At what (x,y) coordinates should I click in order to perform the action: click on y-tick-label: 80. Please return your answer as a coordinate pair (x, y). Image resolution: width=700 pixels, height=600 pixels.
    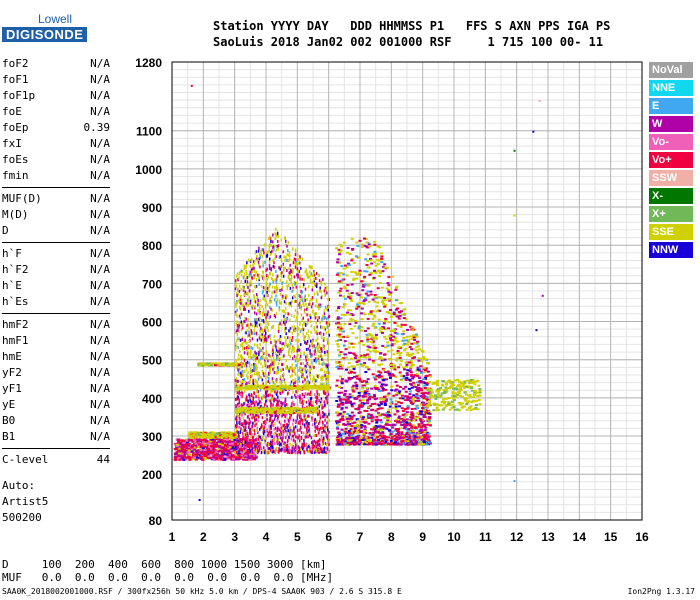
    Looking at the image, I should click on (156, 521).